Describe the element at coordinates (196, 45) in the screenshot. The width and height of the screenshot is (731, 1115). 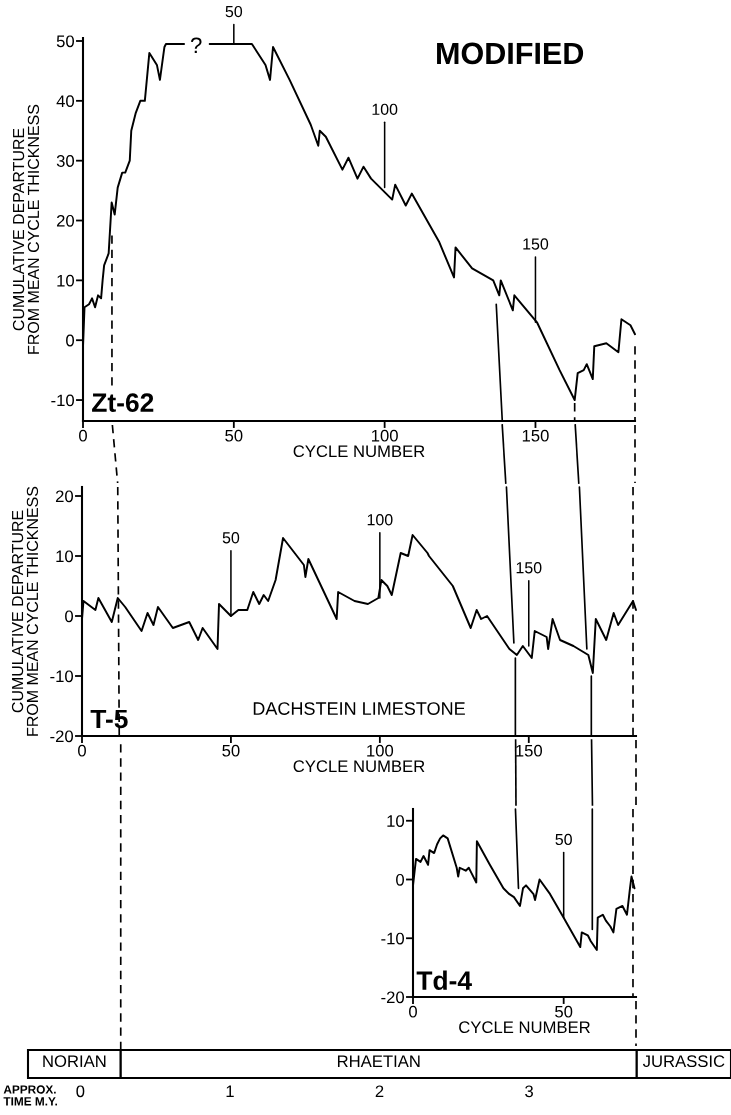
I see `annotation: ?` at that location.